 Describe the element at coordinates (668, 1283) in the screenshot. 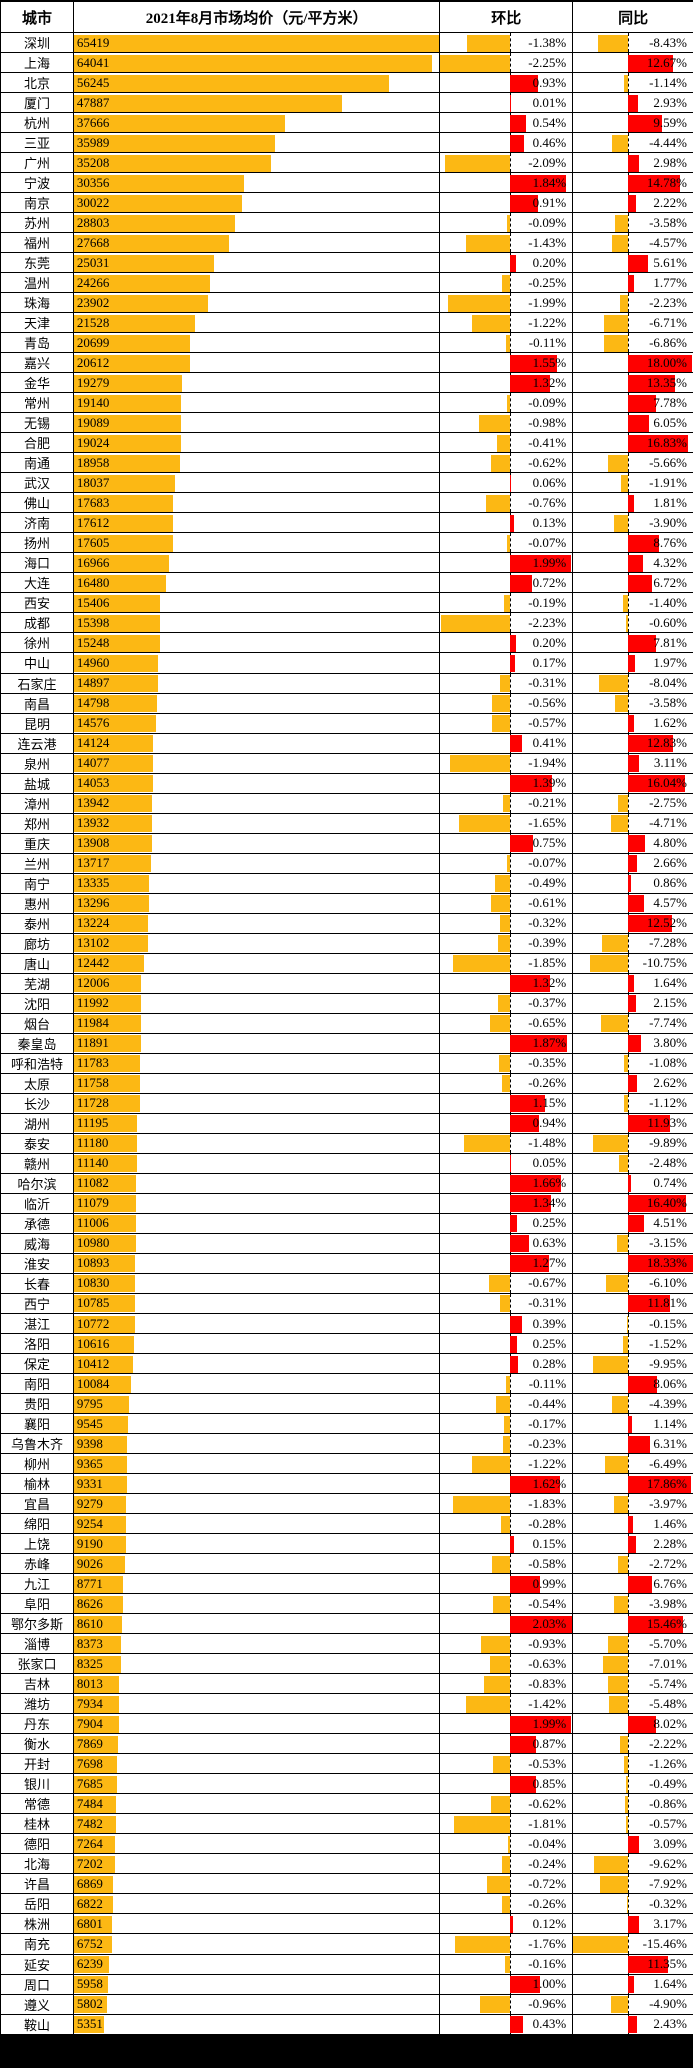

I see `yoy-value: -6.10%` at that location.